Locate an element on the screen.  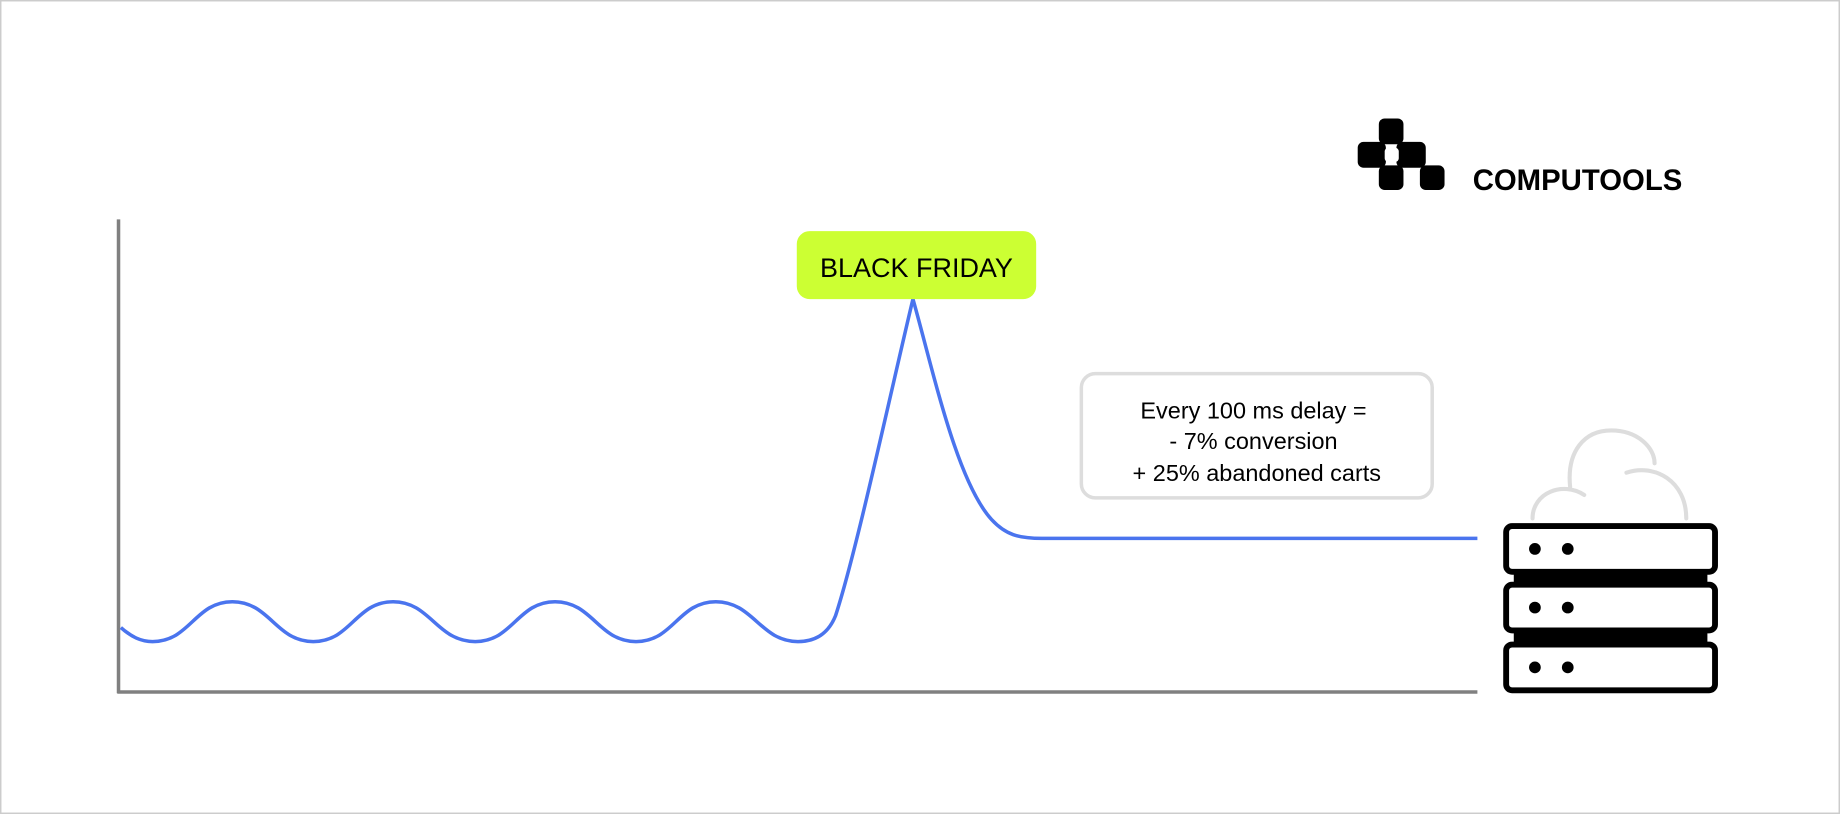
brand-name: COMPUTOOLS is located at coordinates (1578, 180).